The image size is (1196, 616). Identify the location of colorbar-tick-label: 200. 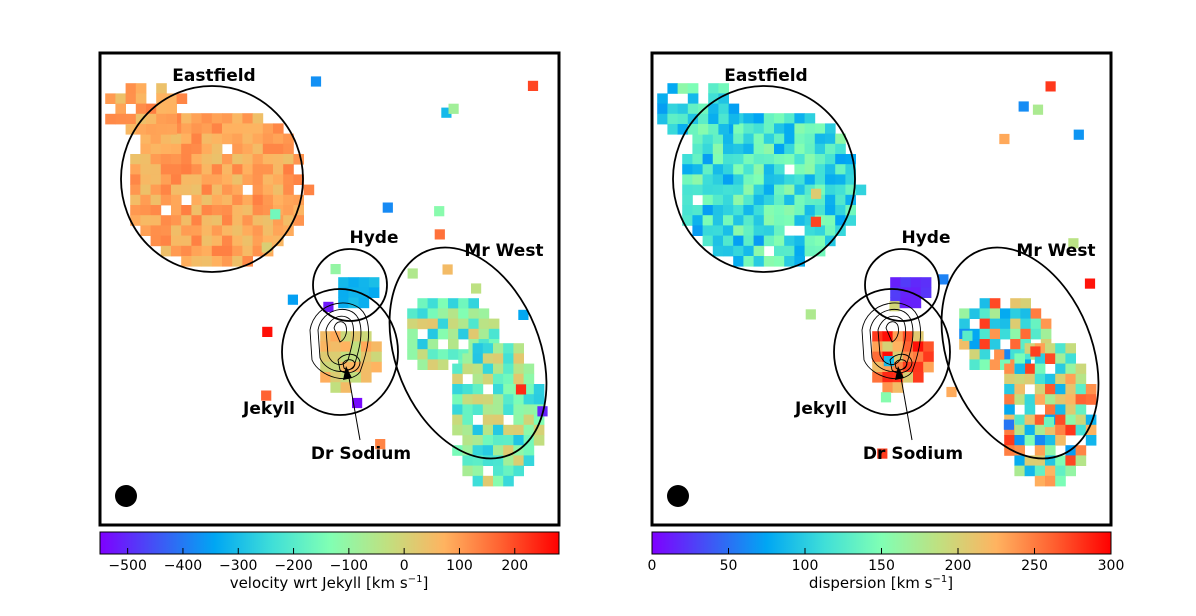
(958, 566).